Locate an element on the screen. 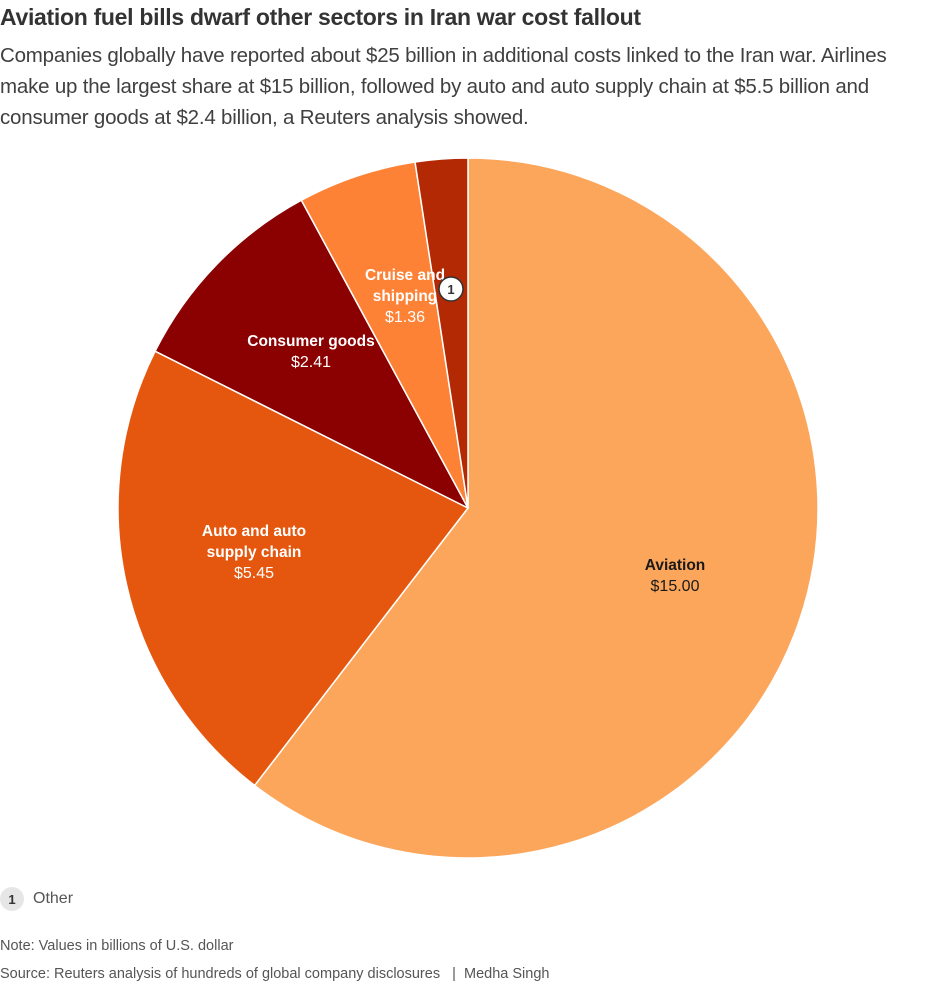 This screenshot has width=936, height=988. legend: 1 Other is located at coordinates (36, 899).